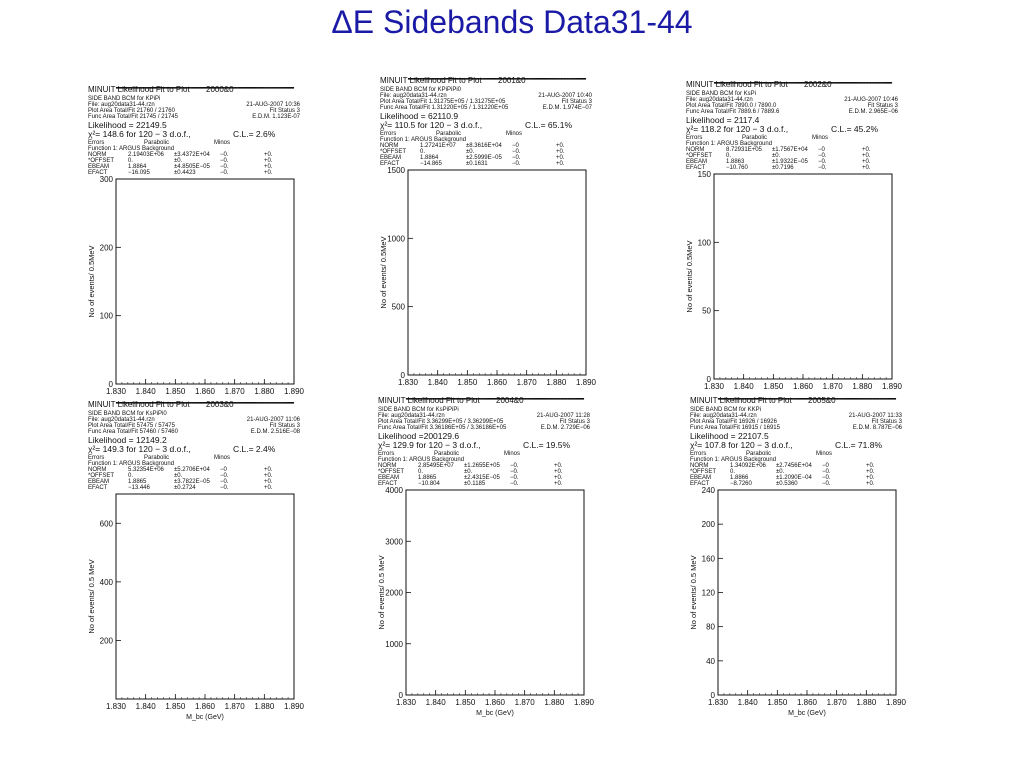 The image size is (1024, 768). What do you see at coordinates (773, 386) in the screenshot?
I see `x-tick-label: 1.850` at bounding box center [773, 386].